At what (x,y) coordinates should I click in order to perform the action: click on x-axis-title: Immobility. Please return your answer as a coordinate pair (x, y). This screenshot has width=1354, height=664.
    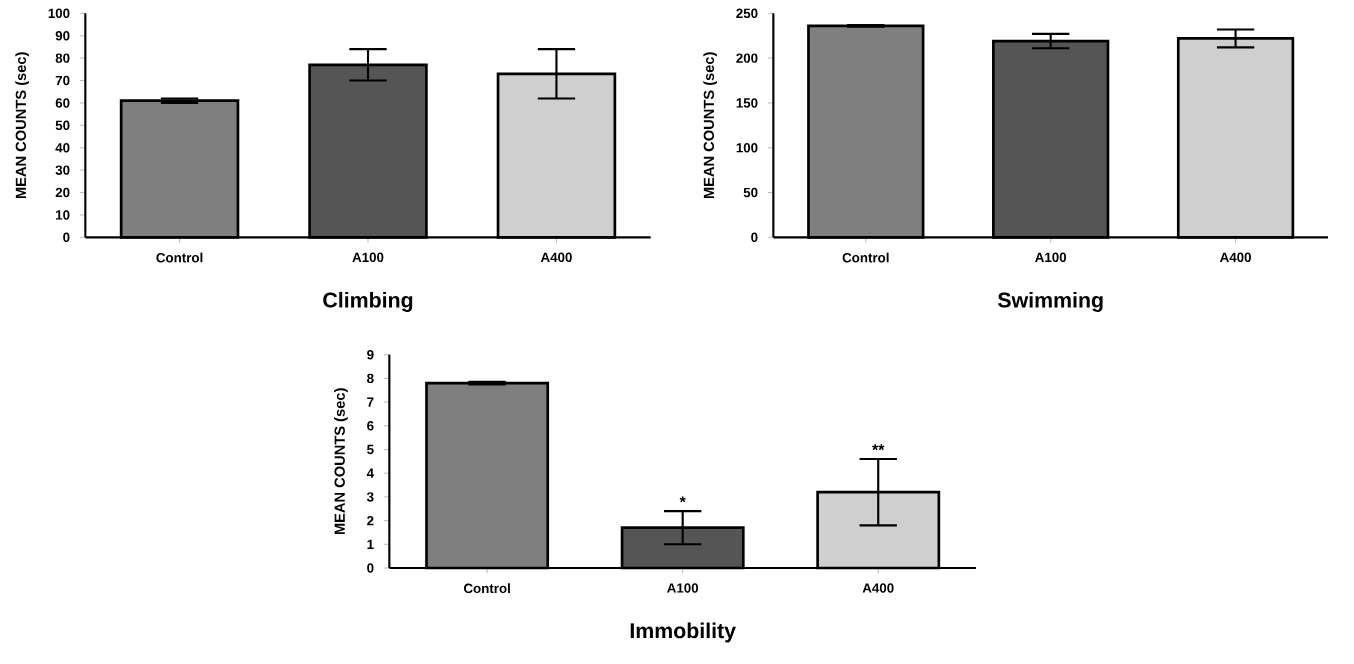
    Looking at the image, I should click on (683, 632).